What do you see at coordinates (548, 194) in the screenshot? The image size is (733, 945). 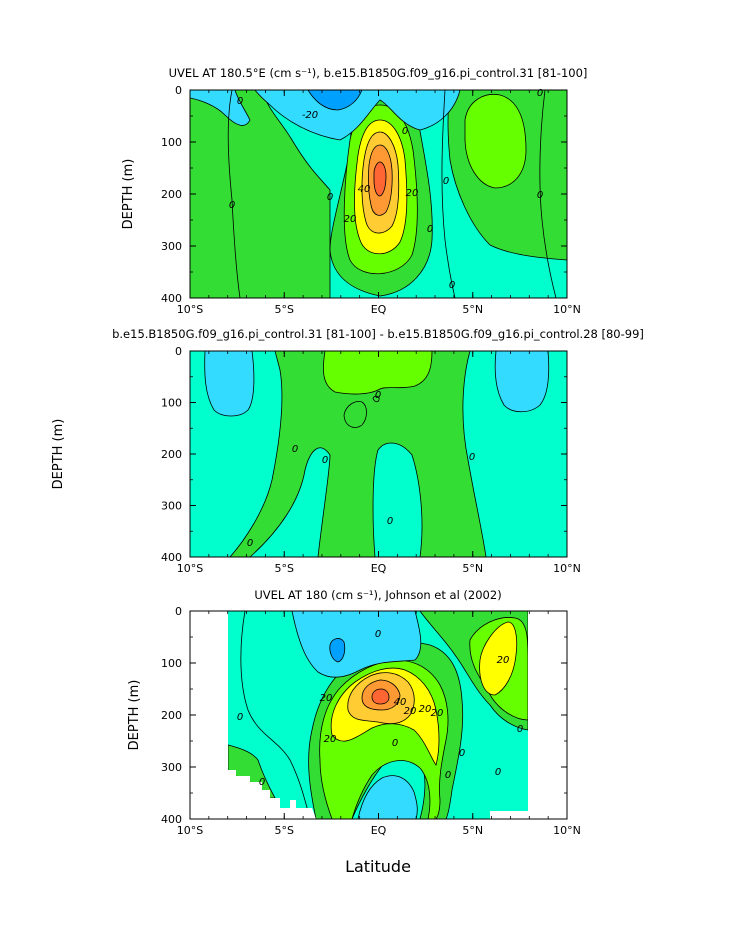 I see `panel-1-contour-zero-east` at bounding box center [548, 194].